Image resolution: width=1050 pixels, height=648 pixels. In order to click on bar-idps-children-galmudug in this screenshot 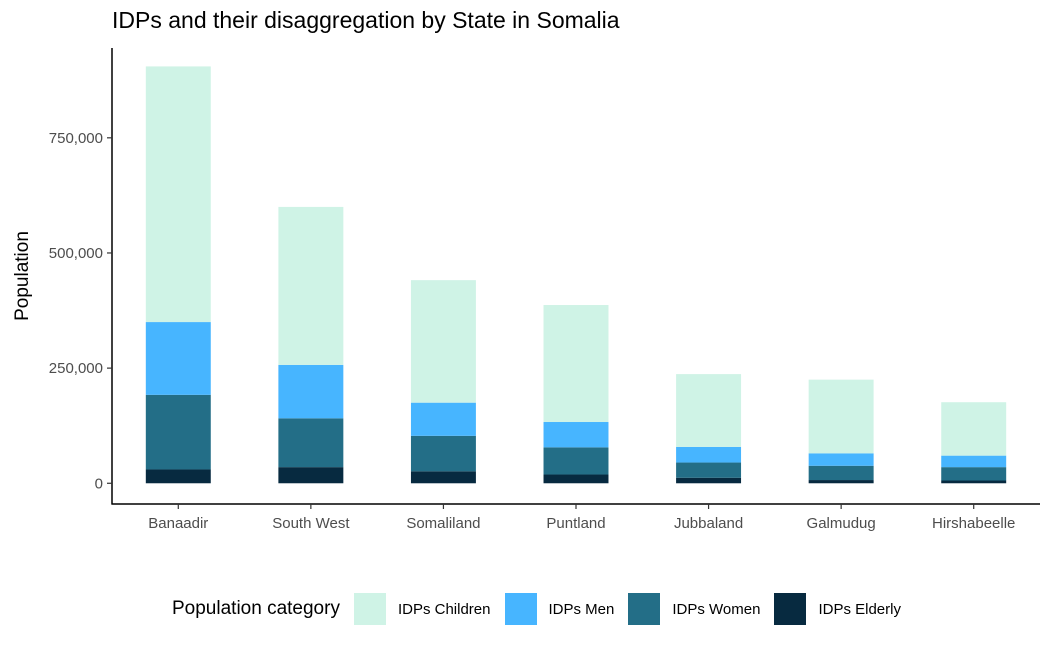, I will do `click(841, 416)`.